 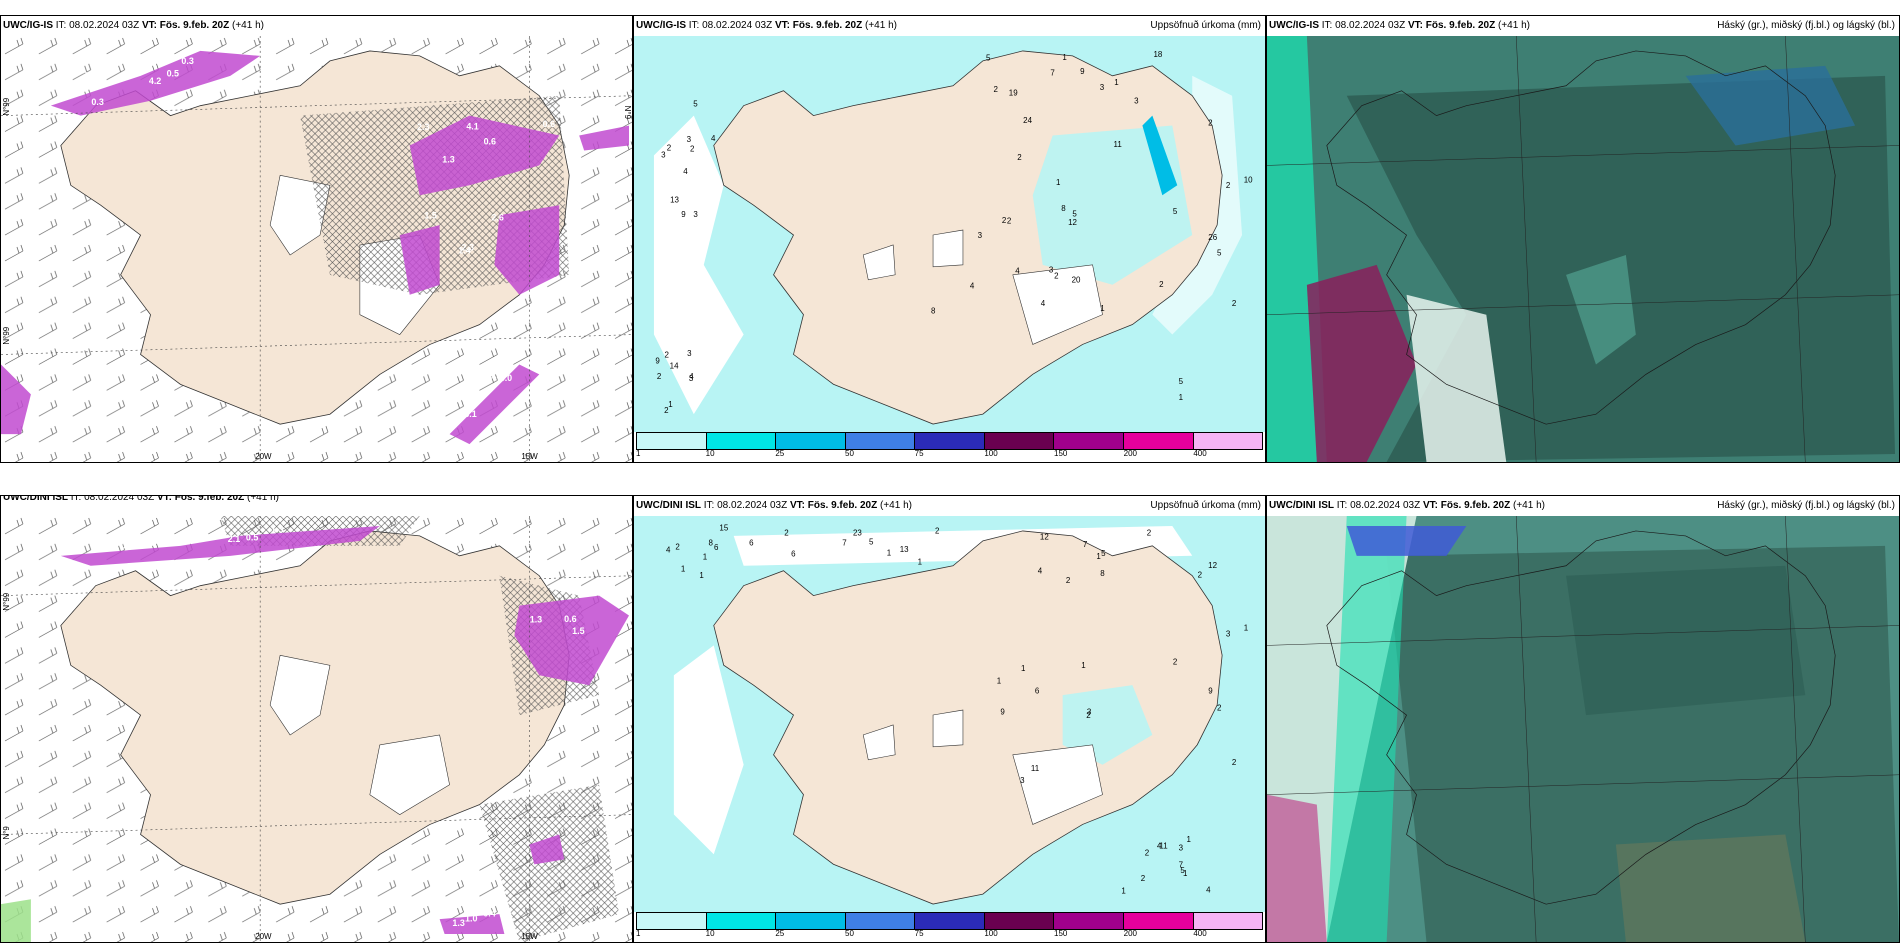 What do you see at coordinates (1117, 144) in the screenshot?
I see `precip-value-label: 11` at bounding box center [1117, 144].